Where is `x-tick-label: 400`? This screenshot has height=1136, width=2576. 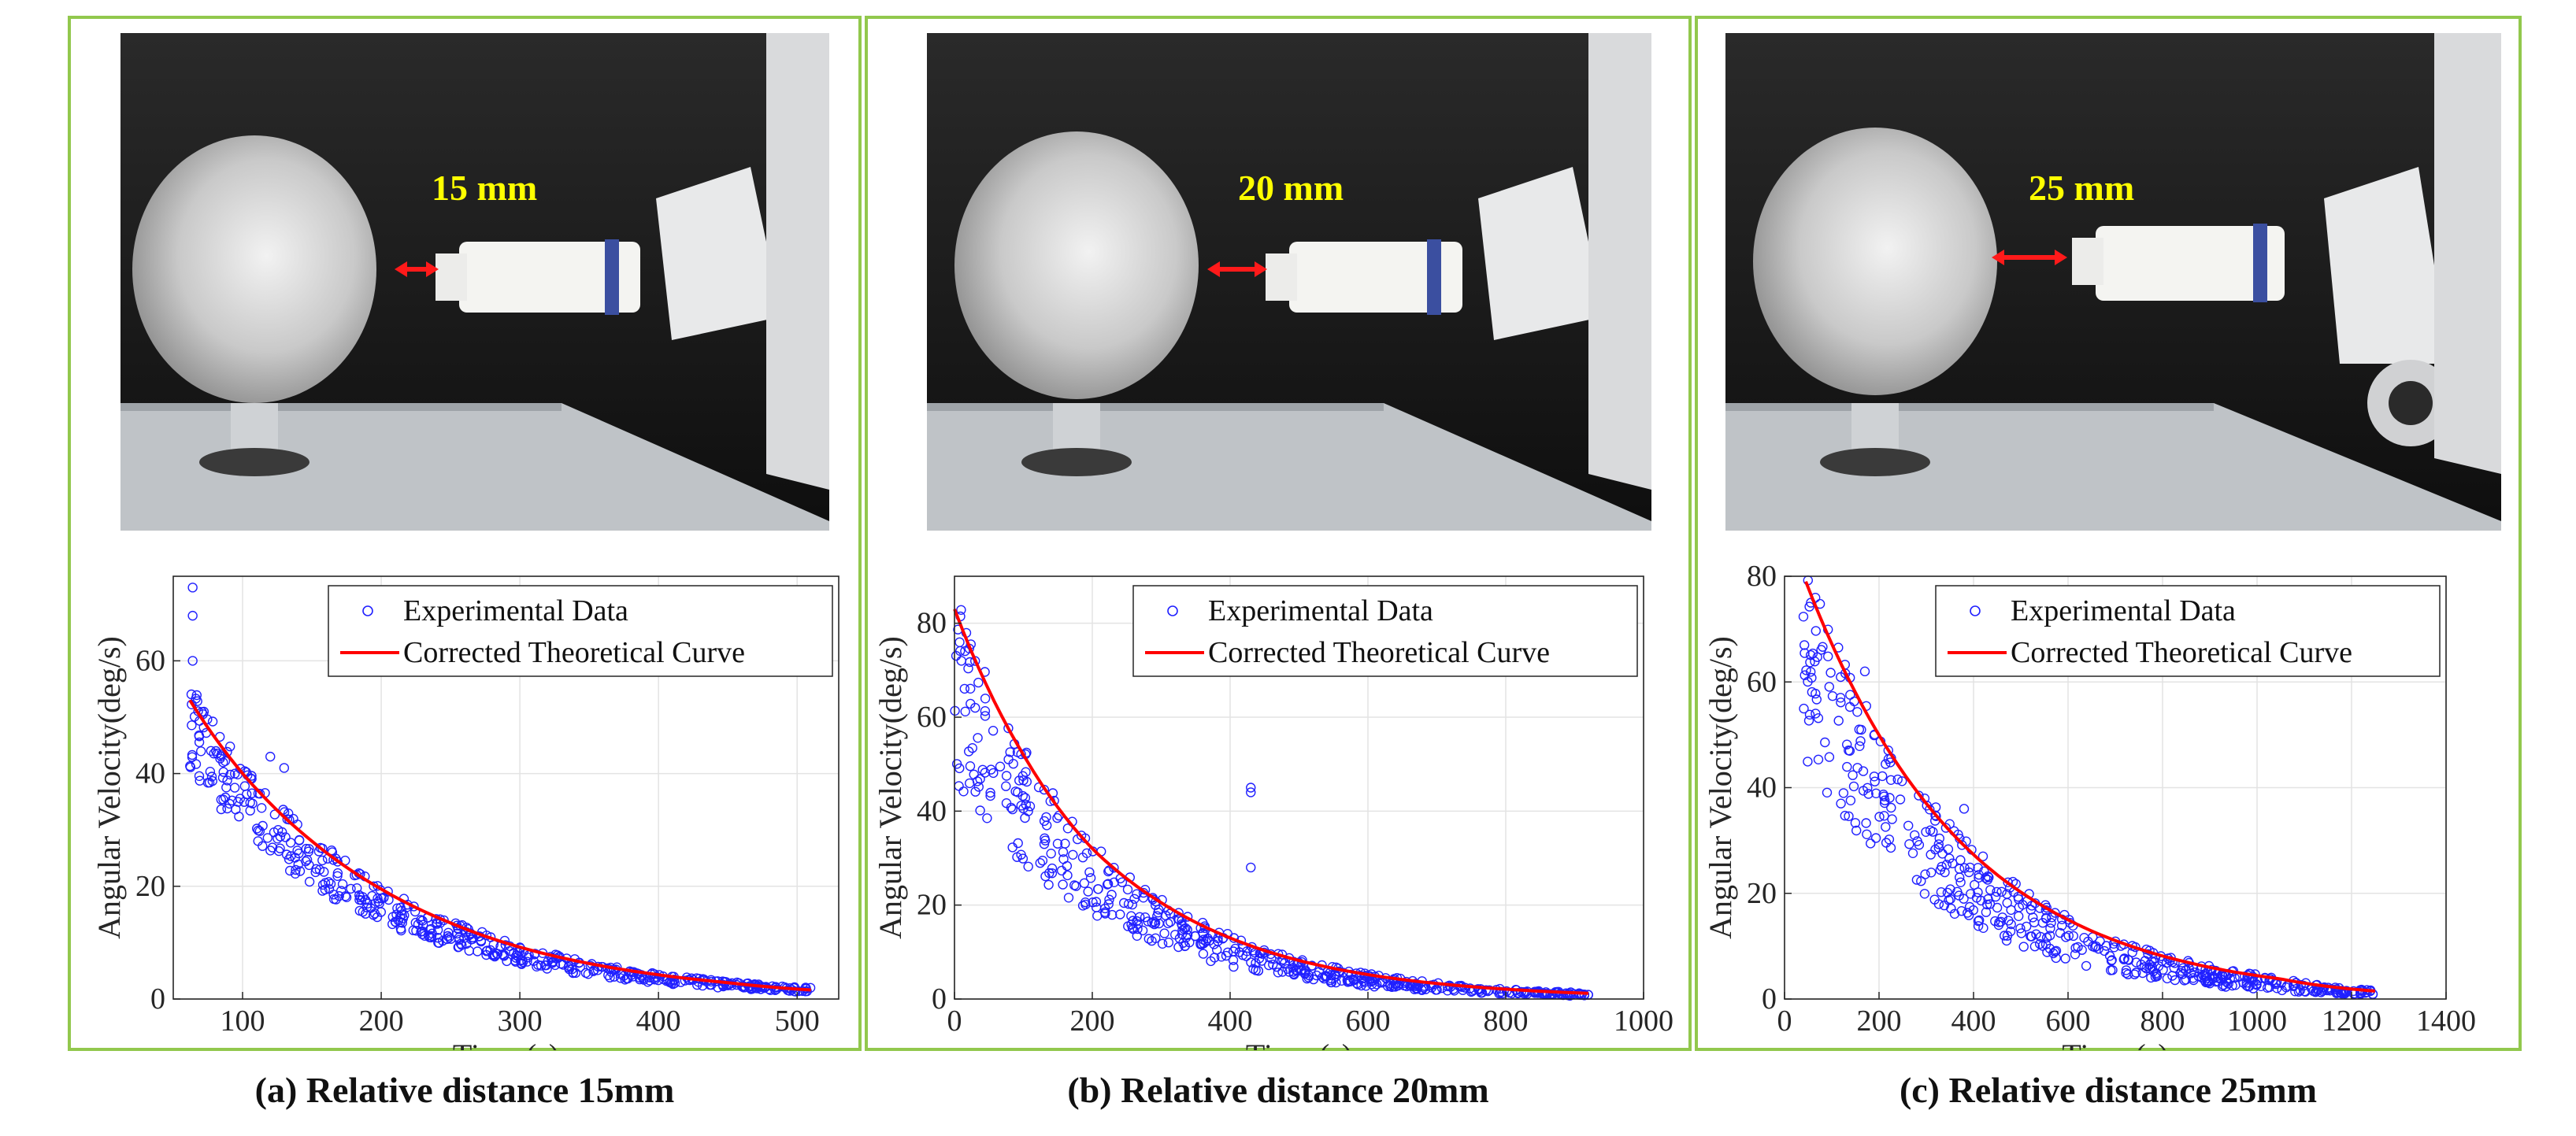
x-tick-label: 400 is located at coordinates (658, 1022).